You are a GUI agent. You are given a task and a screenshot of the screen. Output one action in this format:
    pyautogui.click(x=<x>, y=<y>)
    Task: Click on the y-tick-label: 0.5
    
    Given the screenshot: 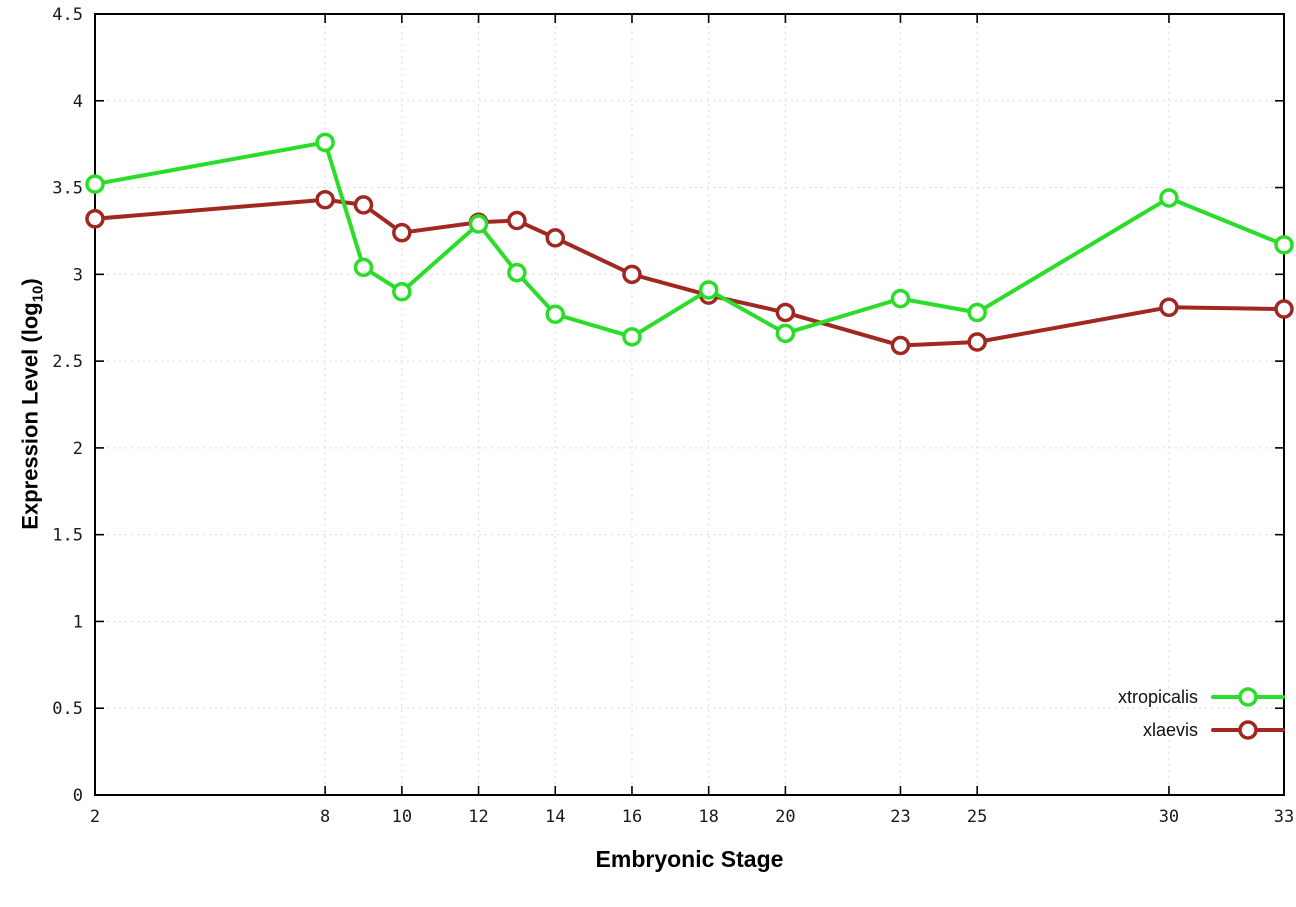 What is the action you would take?
    pyautogui.click(x=67, y=709)
    